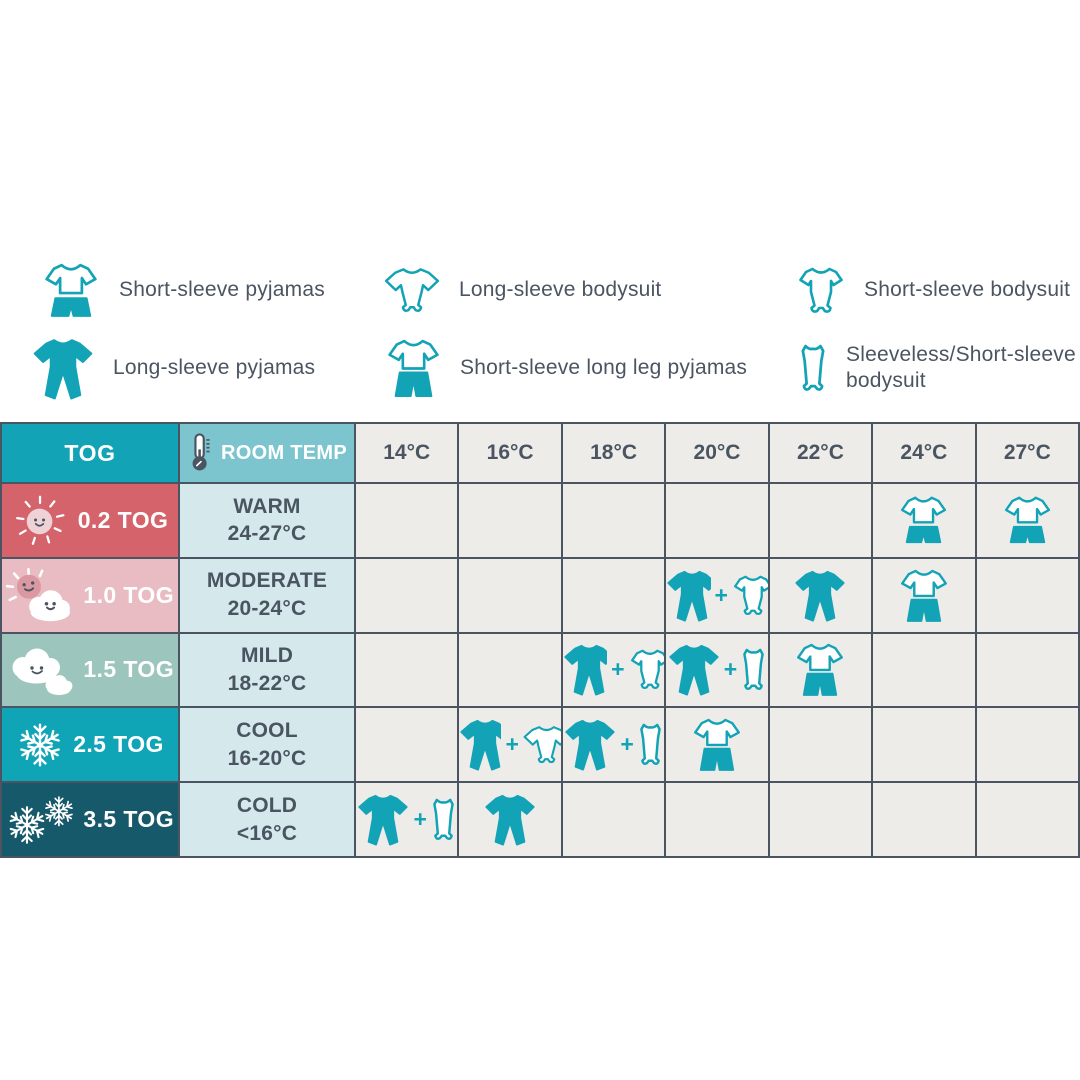 Image resolution: width=1080 pixels, height=1080 pixels. What do you see at coordinates (510, 520) in the screenshot?
I see `cell-r0-16c` at bounding box center [510, 520].